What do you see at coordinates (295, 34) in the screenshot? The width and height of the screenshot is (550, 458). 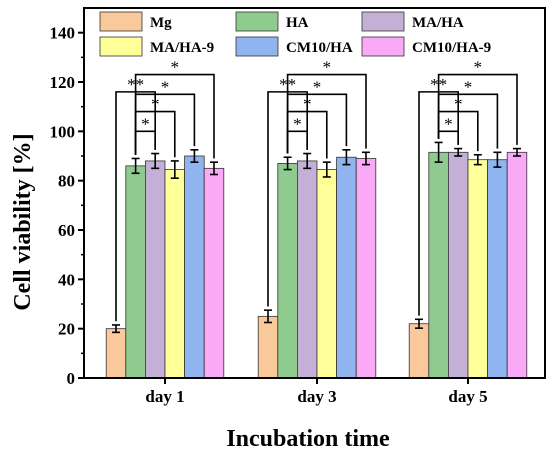 I see `legend: Mg HA MA/HA MA/HA-9 CM10/HA CM10/HA-9` at bounding box center [295, 34].